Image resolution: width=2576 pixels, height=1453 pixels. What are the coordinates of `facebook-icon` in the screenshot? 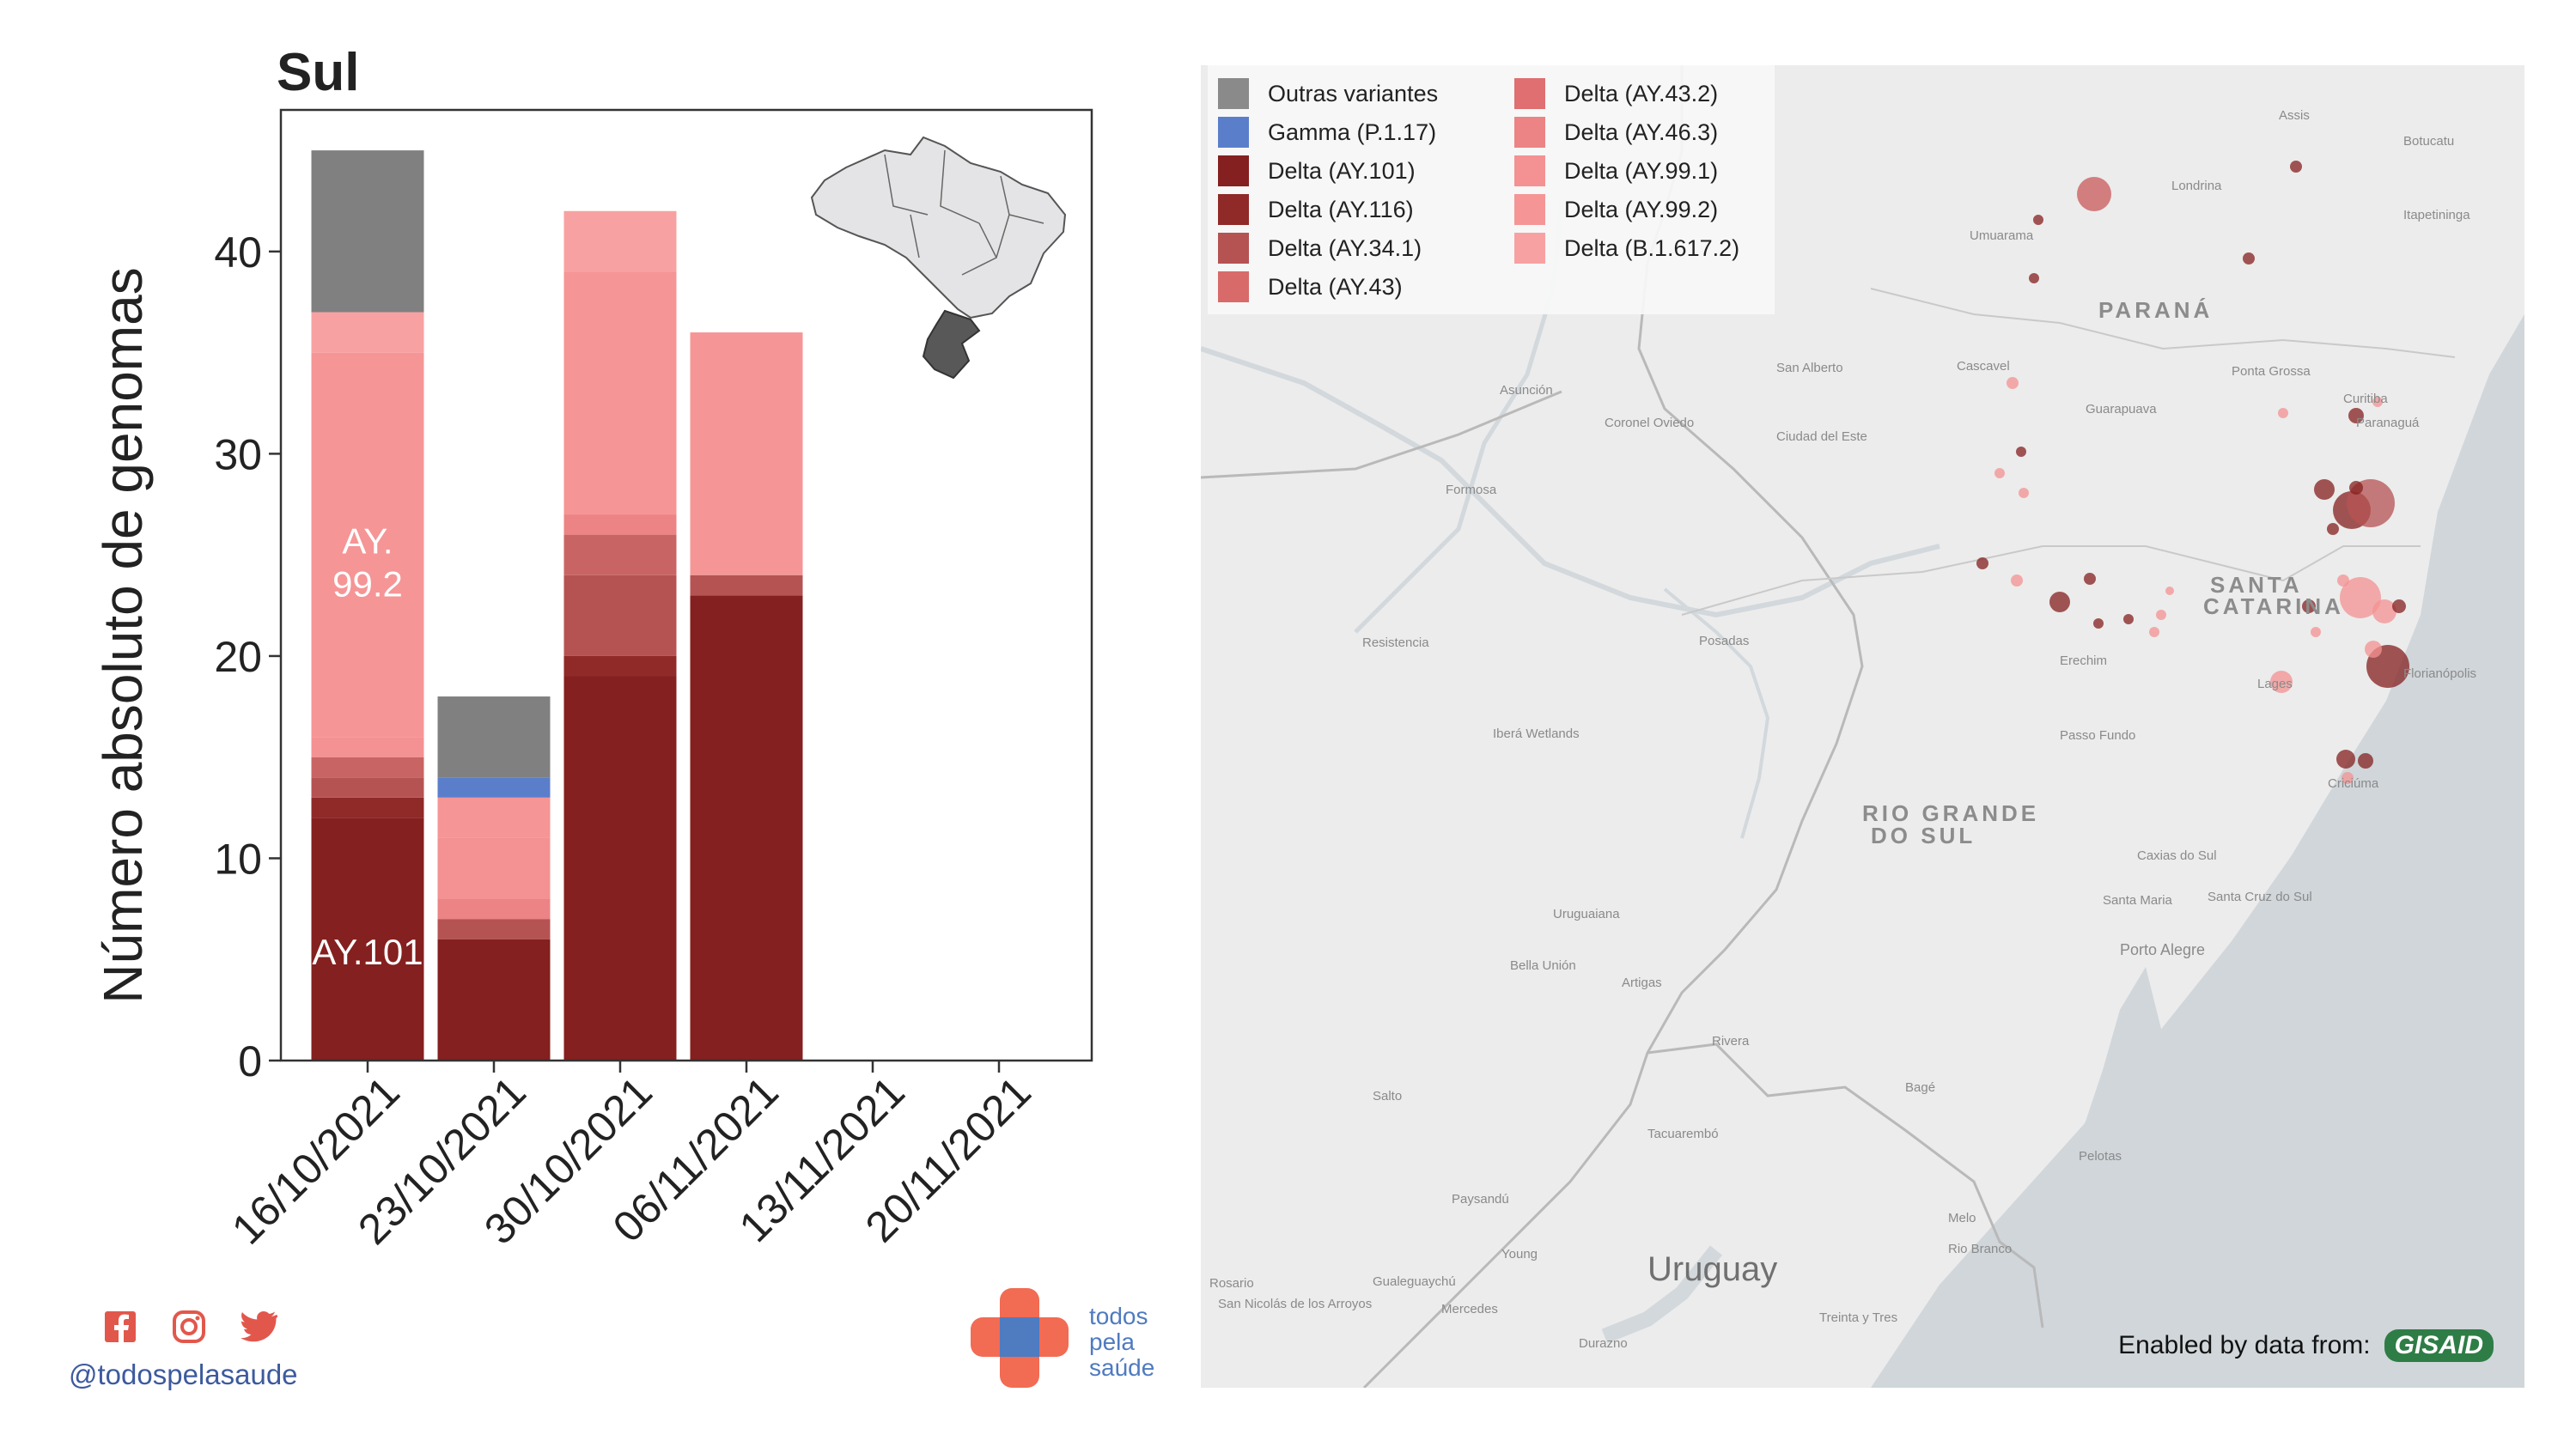 It's located at (120, 1327).